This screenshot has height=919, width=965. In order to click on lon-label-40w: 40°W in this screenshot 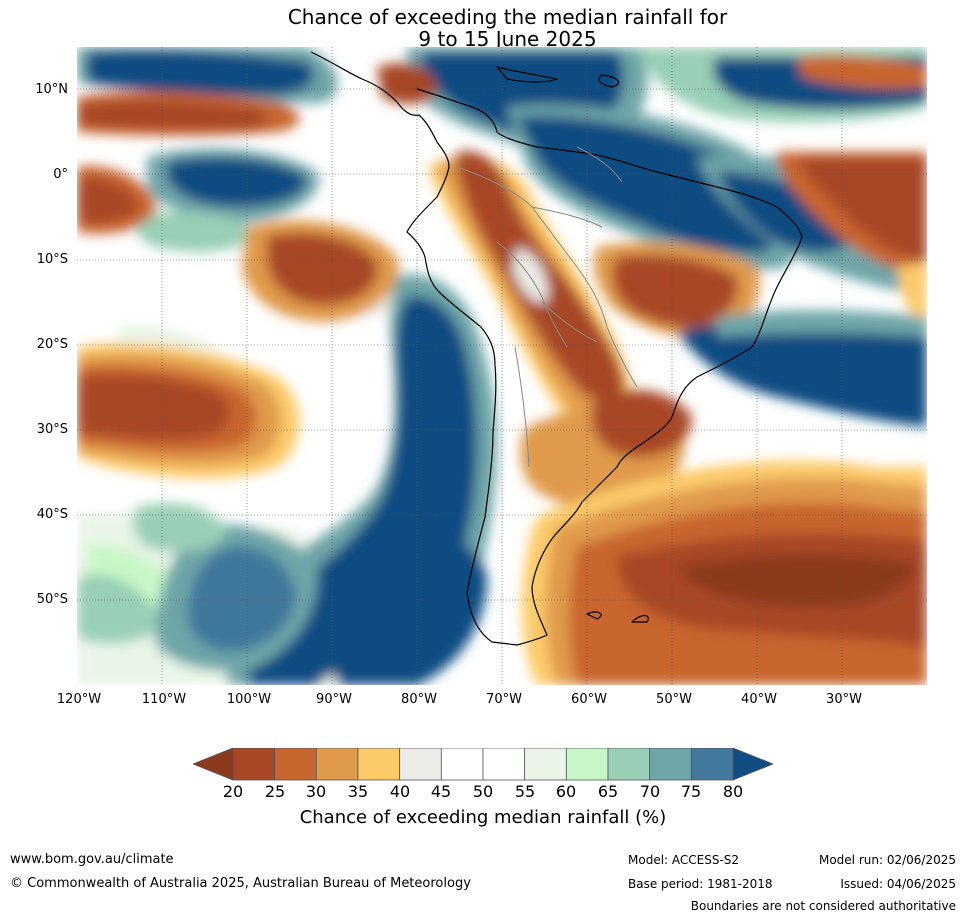, I will do `click(759, 699)`.